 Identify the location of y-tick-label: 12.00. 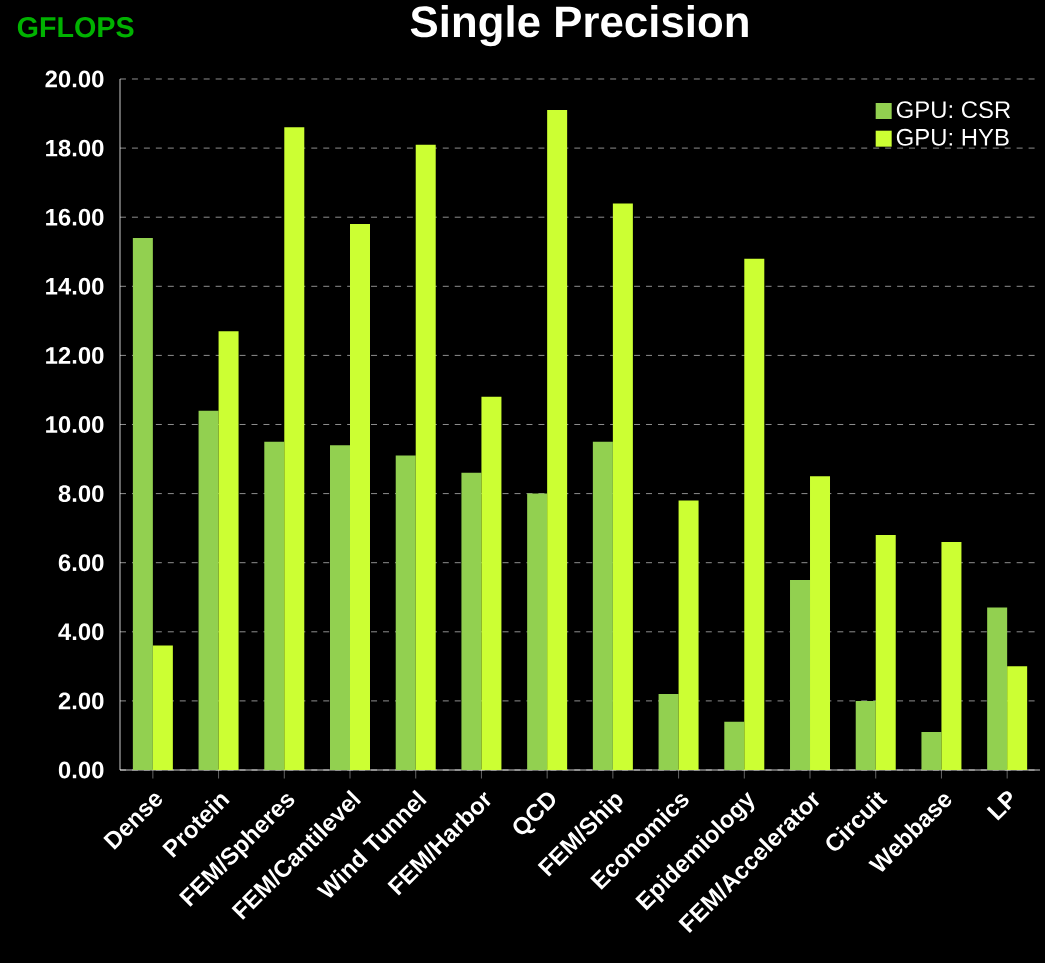
(75, 355).